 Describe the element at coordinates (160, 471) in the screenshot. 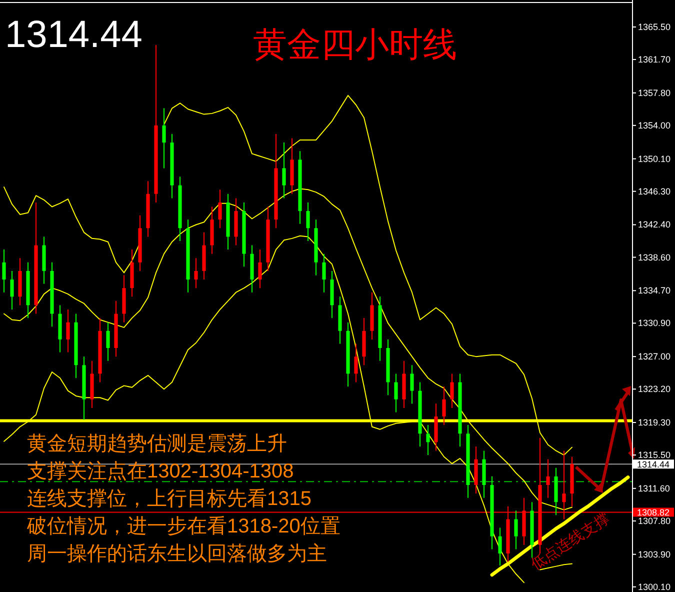

I see `annotation: 支撑关注点在1302-1304-1308` at that location.